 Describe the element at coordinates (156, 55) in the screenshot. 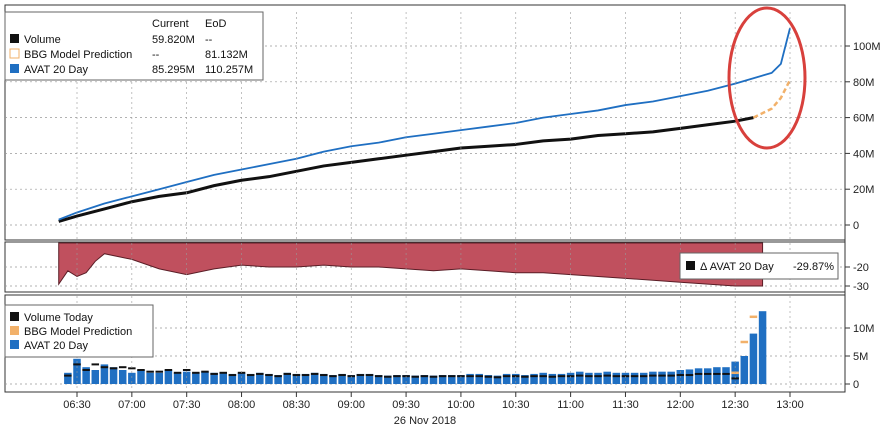

I see `legend-current-prediction: --` at that location.